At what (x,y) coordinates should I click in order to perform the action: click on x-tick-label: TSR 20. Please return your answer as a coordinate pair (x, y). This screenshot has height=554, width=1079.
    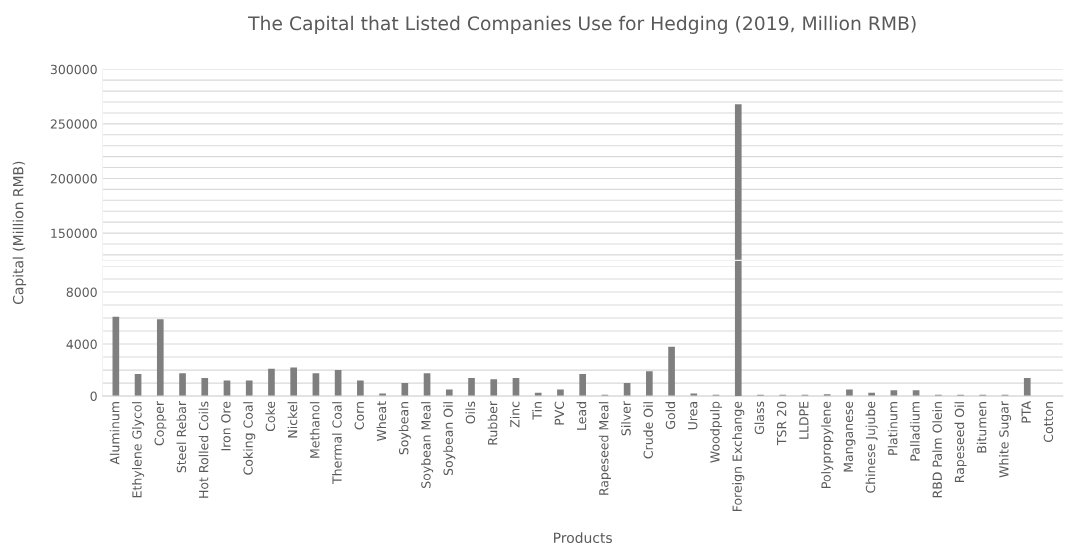
    Looking at the image, I should click on (781, 423).